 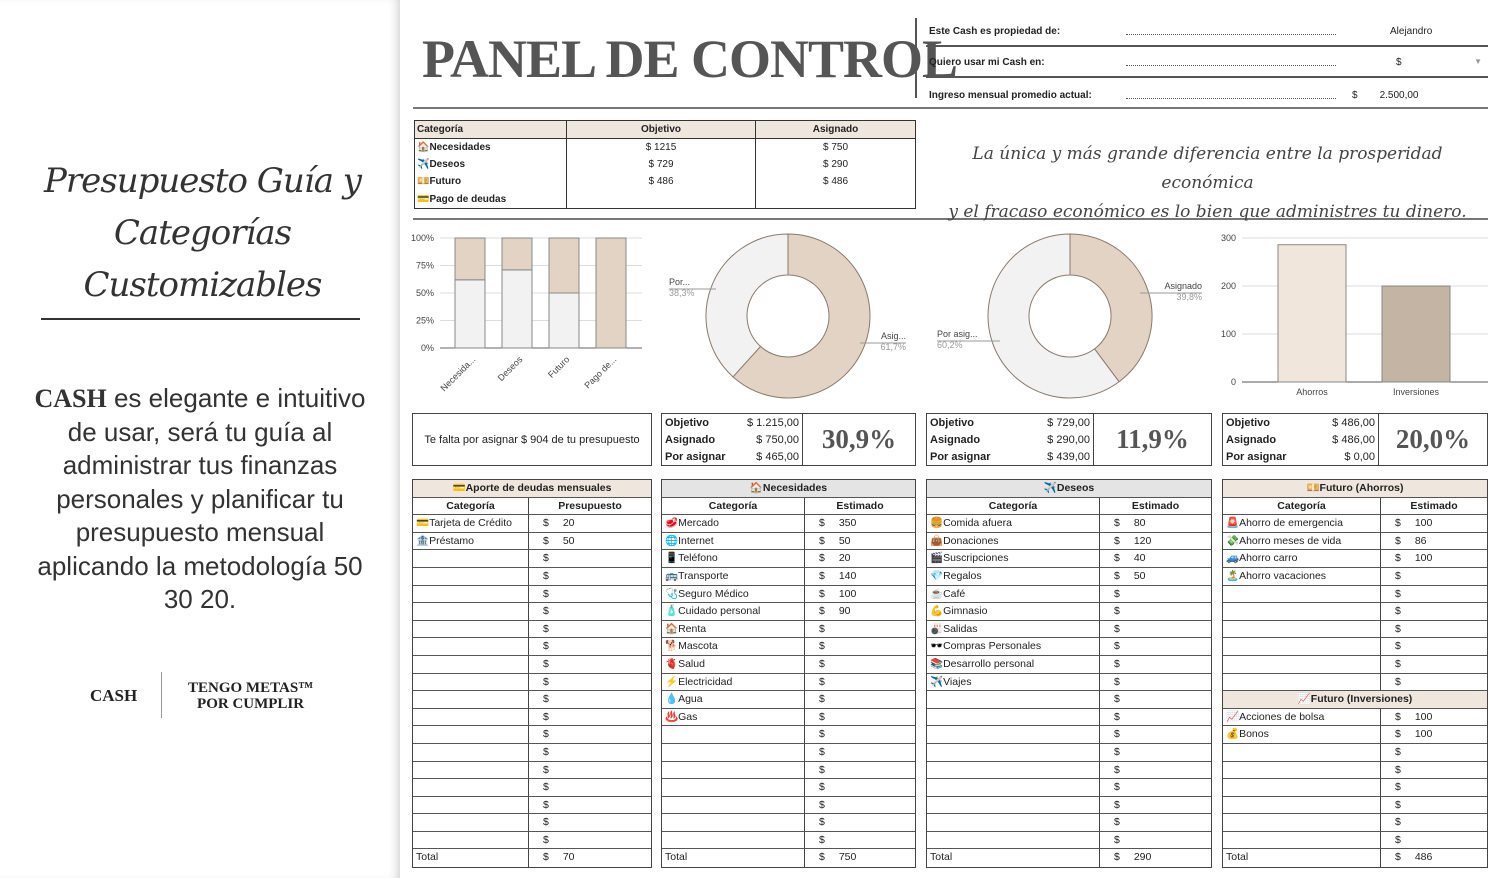 I want to click on amount-cell: $90, so click(x=860, y=611).